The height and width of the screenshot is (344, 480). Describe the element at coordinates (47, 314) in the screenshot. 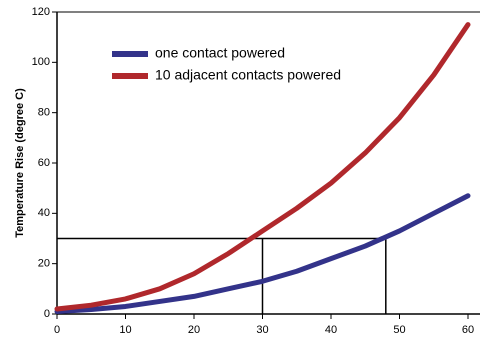

I see `y-tick-label: 0` at that location.